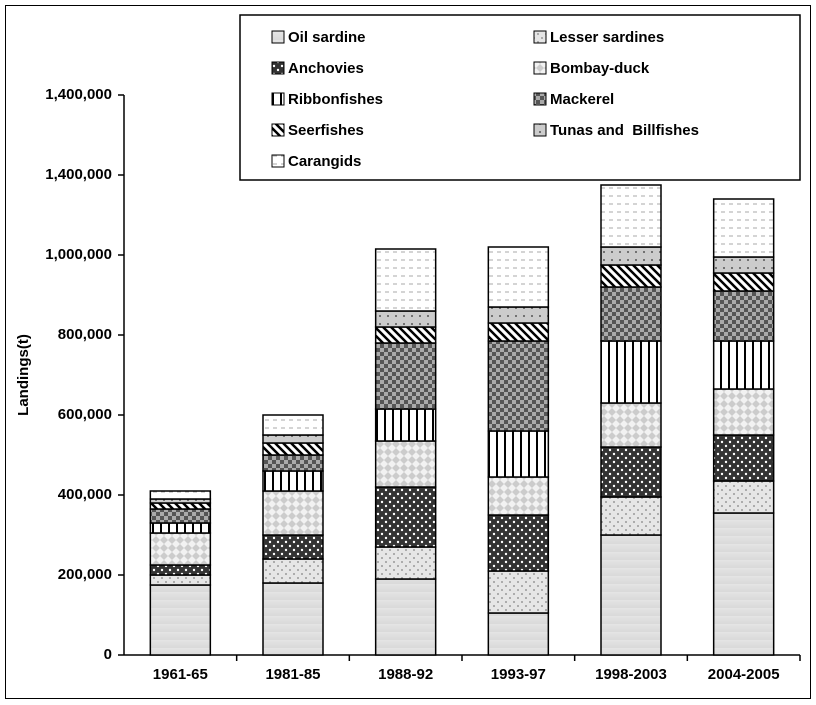 Image resolution: width=816 pixels, height=705 pixels. I want to click on y-tick-label: 600,000, so click(85, 414).